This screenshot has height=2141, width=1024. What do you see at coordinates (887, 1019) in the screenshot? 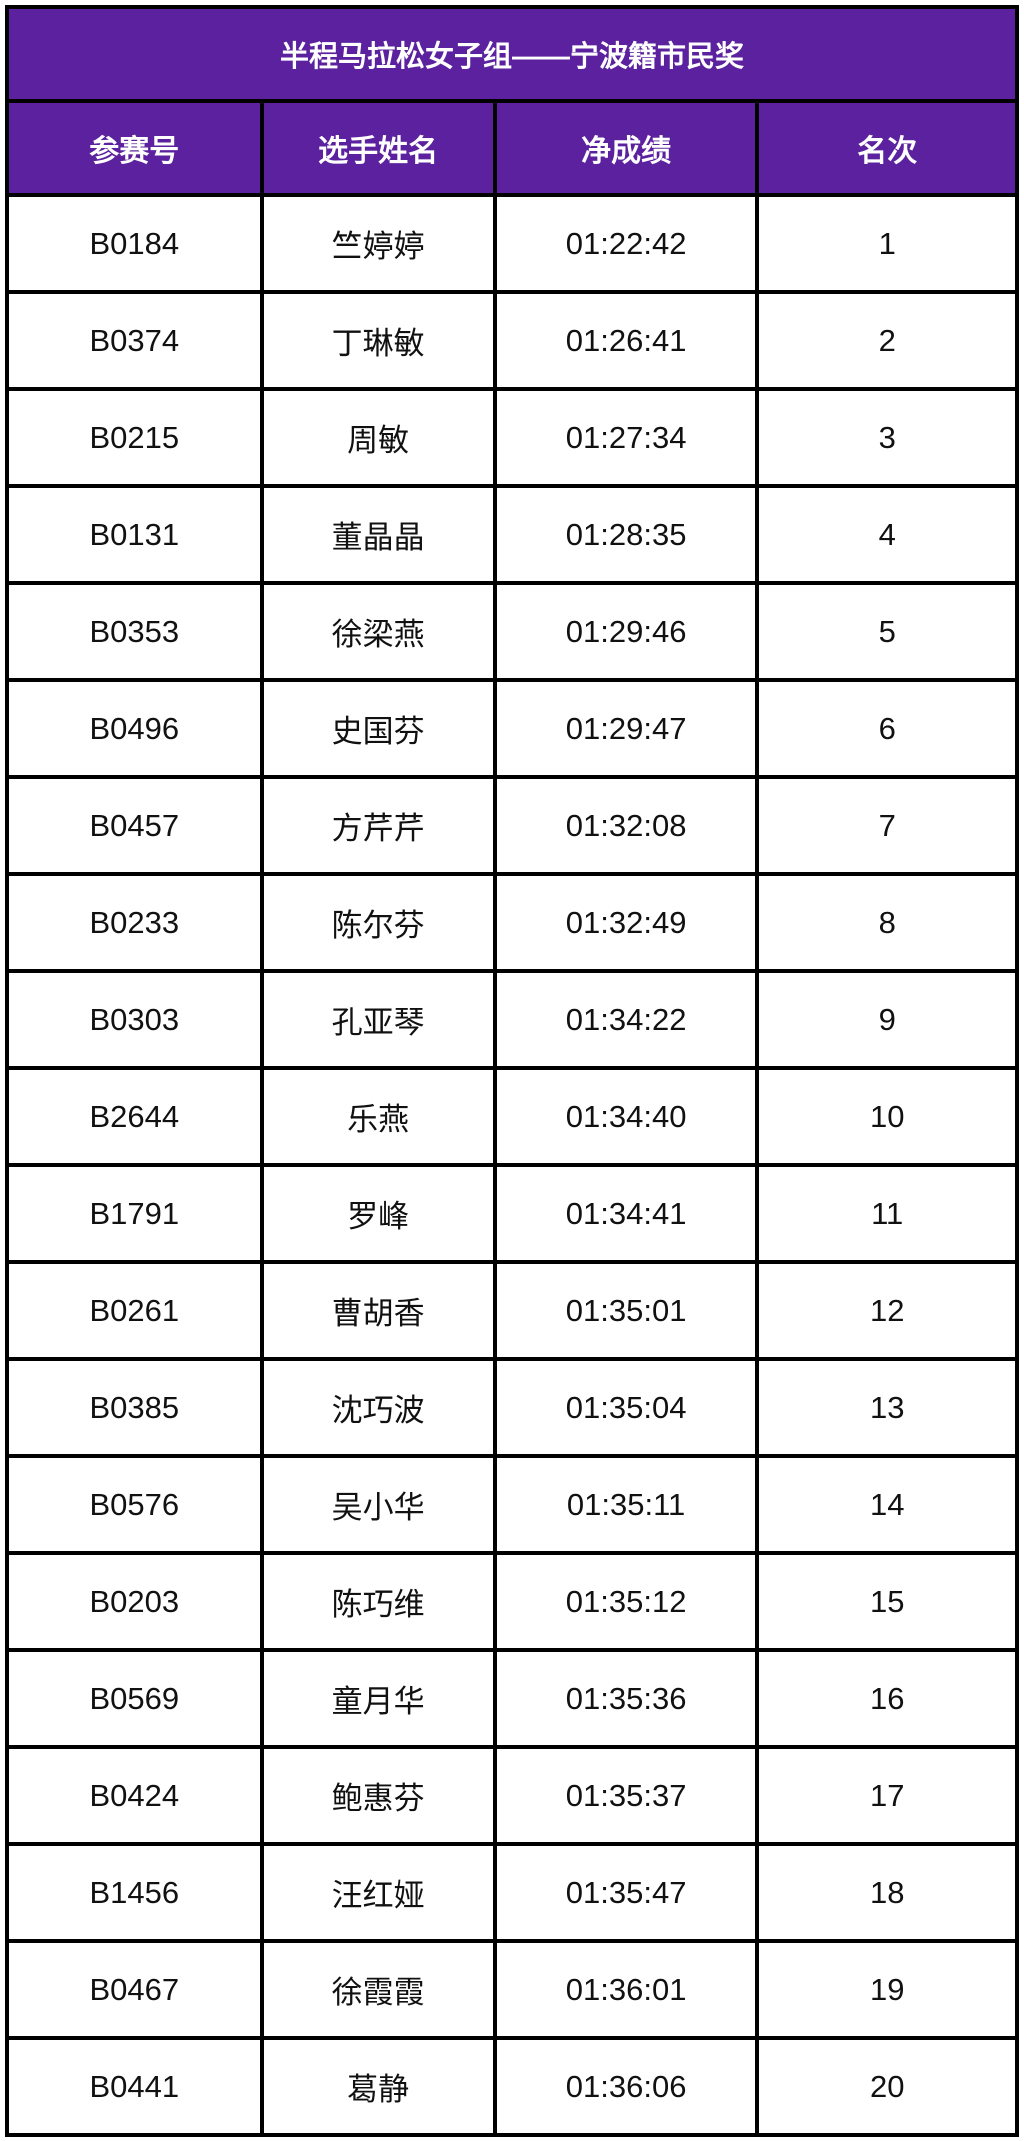
I see `rank-cell: 9` at bounding box center [887, 1019].